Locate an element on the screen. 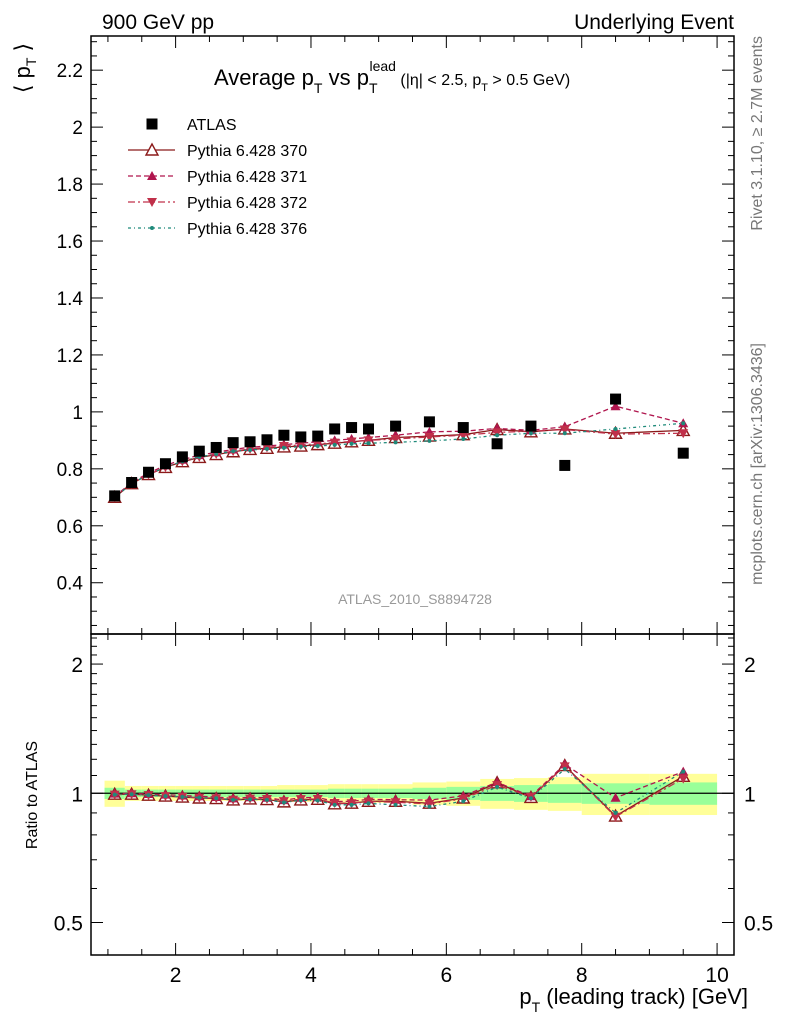  main-series-line is located at coordinates (399, 463).